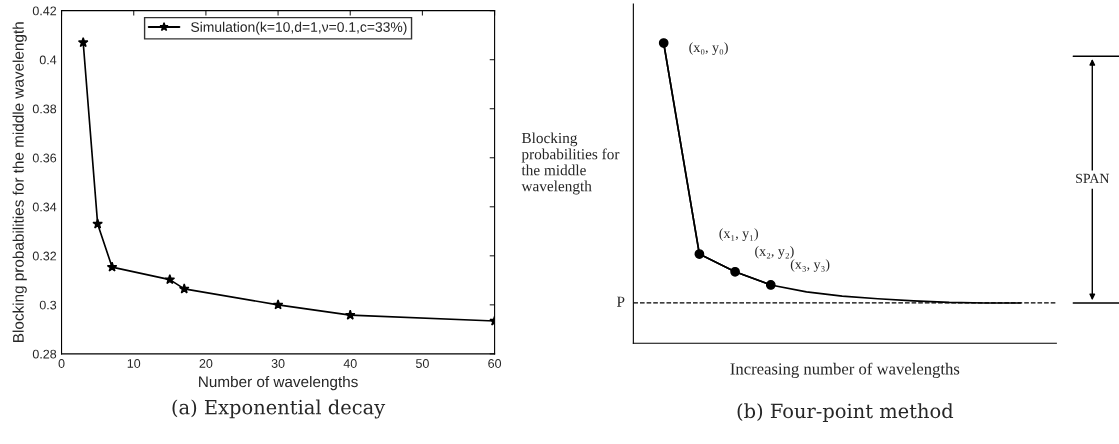 The image size is (1119, 444). I want to click on x-tick-label: 10, so click(134, 363).